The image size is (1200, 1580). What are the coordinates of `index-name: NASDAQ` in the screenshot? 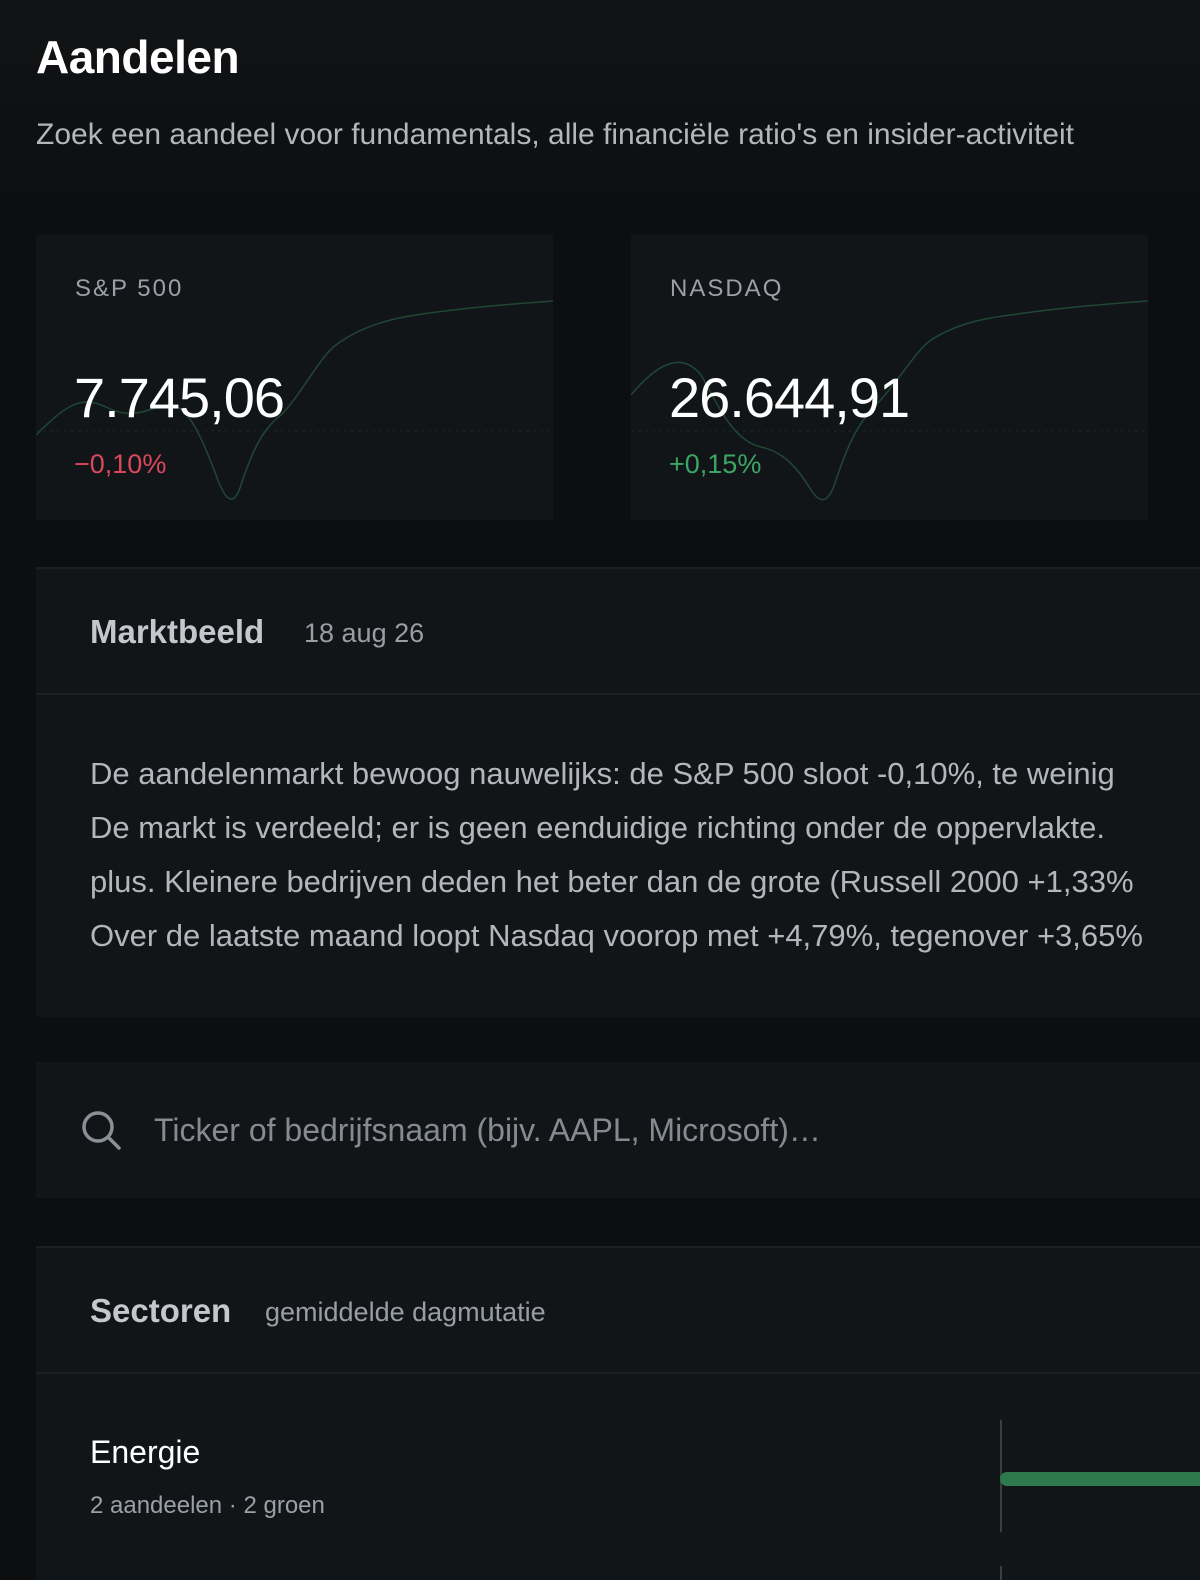 It's located at (727, 288).